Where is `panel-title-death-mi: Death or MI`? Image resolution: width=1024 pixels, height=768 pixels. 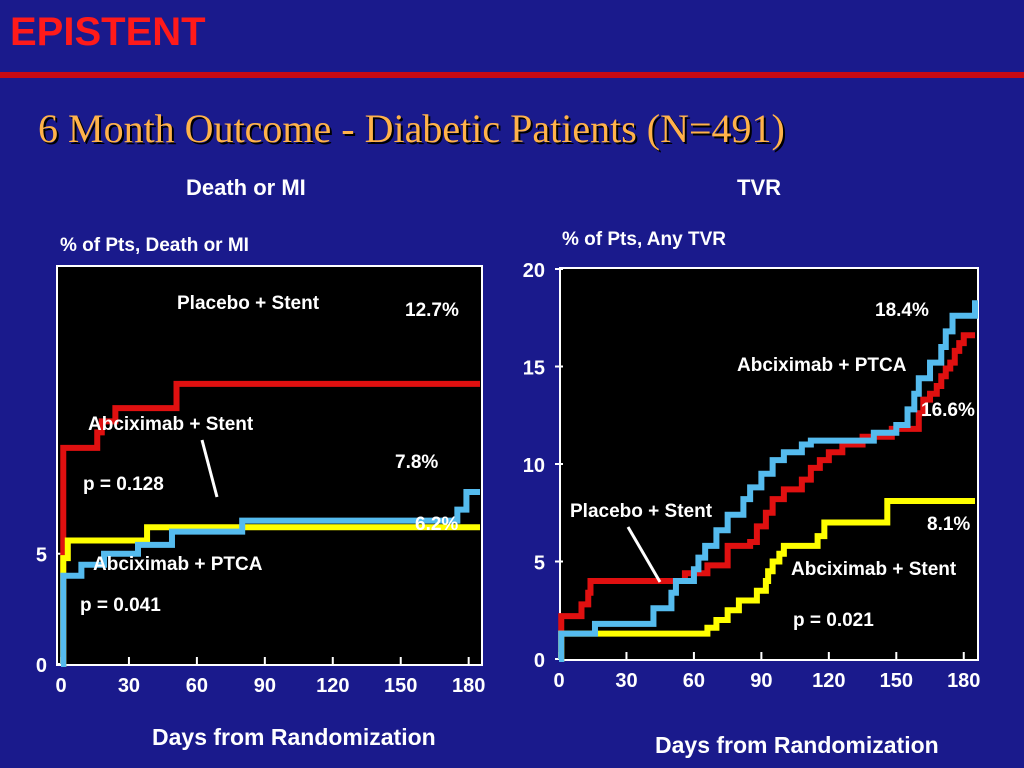 panel-title-death-mi: Death or MI is located at coordinates (246, 187).